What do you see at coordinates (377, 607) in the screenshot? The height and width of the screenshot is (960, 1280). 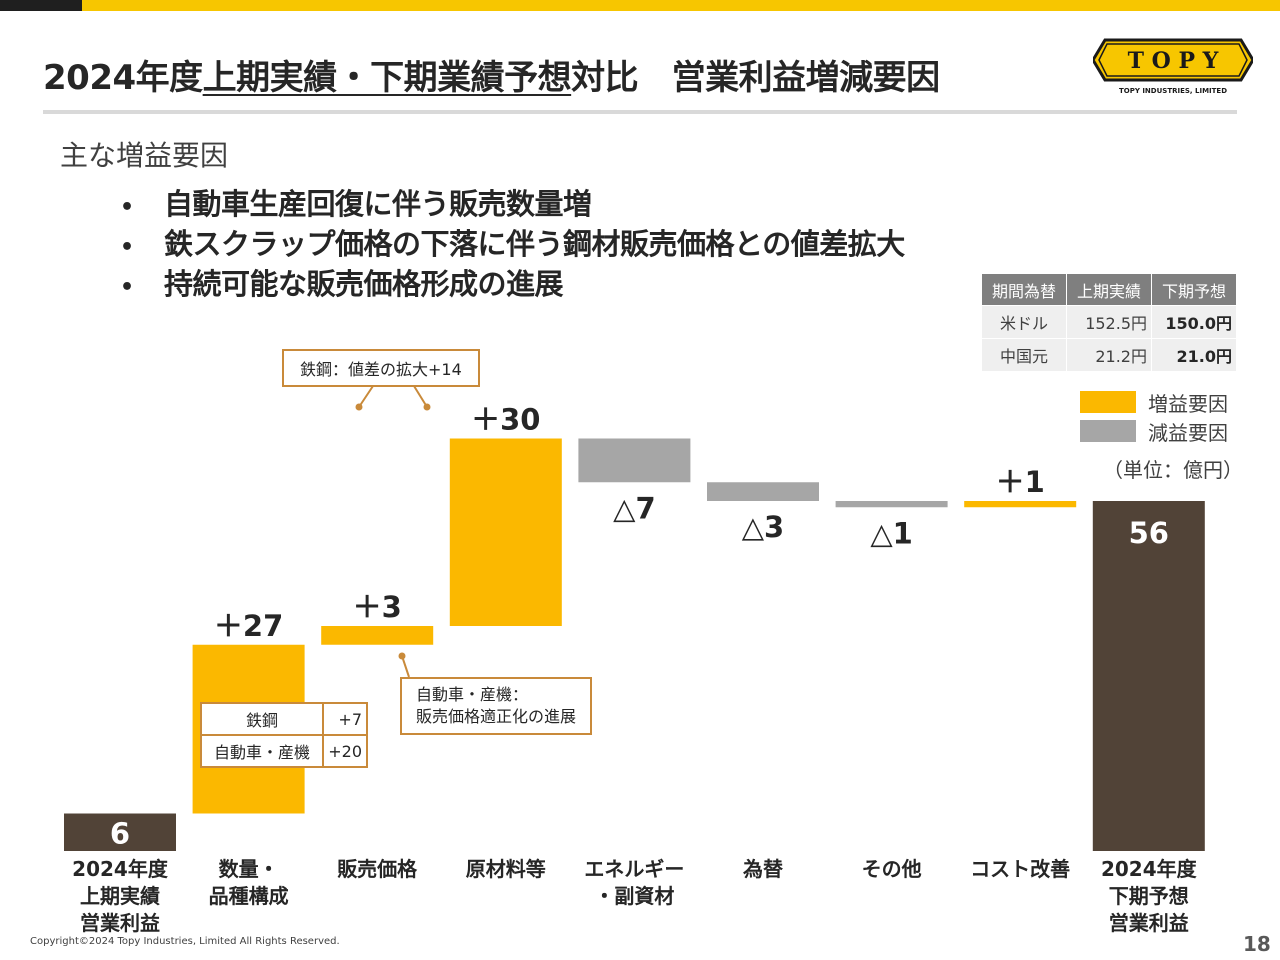 I see `bar-value-label: ＋3` at bounding box center [377, 607].